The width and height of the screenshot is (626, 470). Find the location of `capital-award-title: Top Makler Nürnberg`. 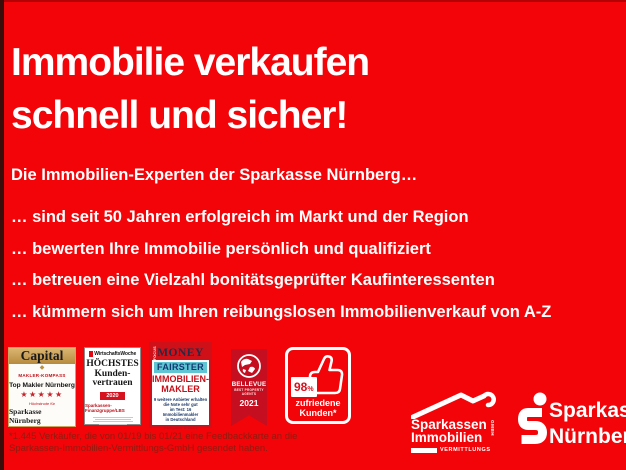

capital-award-title: Top Makler Nürnberg is located at coordinates (42, 385).